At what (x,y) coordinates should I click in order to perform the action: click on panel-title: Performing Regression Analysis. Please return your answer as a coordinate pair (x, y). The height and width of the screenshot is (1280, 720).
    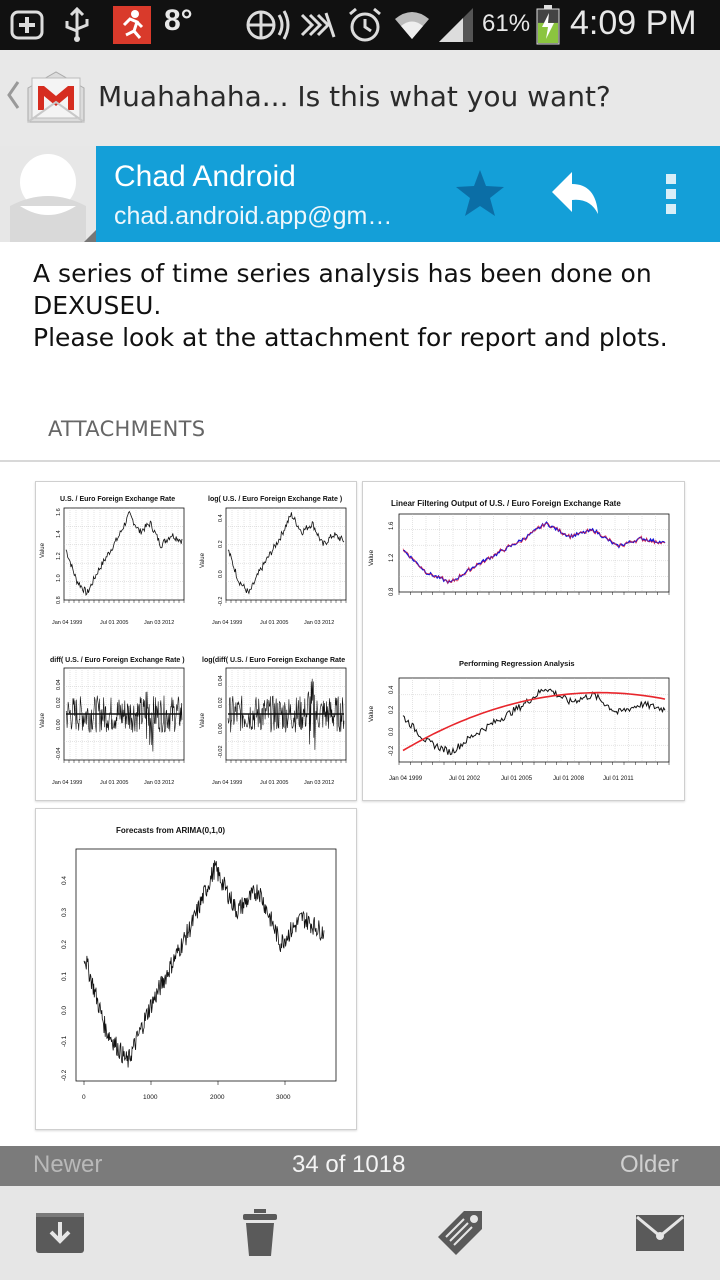
    Looking at the image, I should click on (517, 663).